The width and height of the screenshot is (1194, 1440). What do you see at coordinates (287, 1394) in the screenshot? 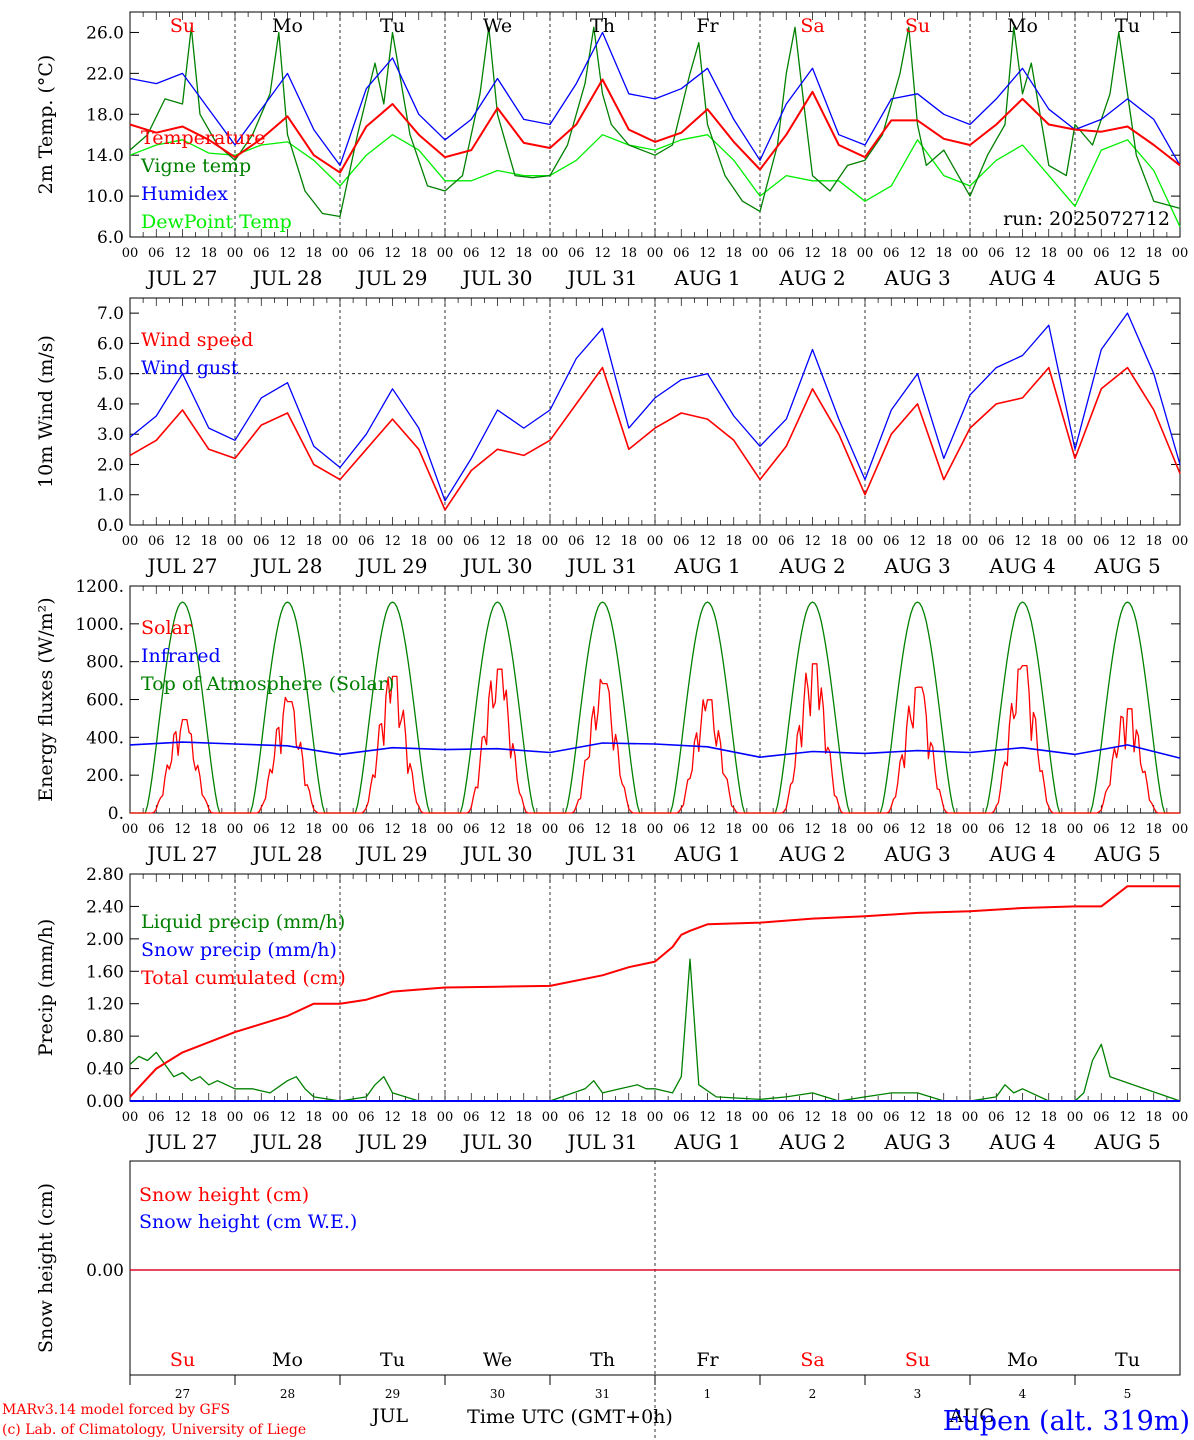
I see `bottom-day-number: 28` at bounding box center [287, 1394].